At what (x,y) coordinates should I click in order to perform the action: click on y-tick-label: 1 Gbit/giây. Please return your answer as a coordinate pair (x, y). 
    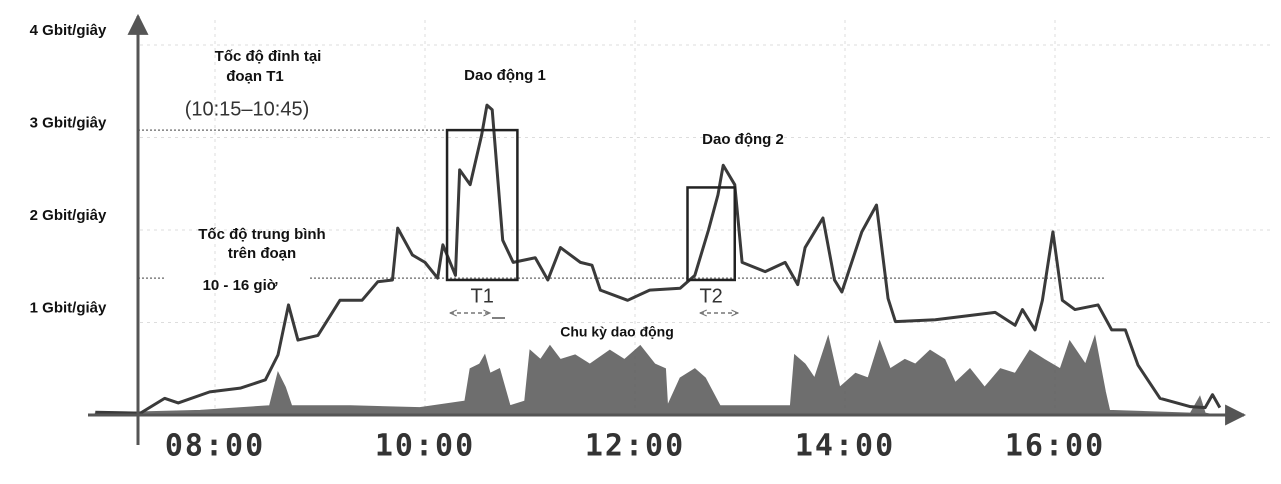
    Looking at the image, I should click on (68, 307).